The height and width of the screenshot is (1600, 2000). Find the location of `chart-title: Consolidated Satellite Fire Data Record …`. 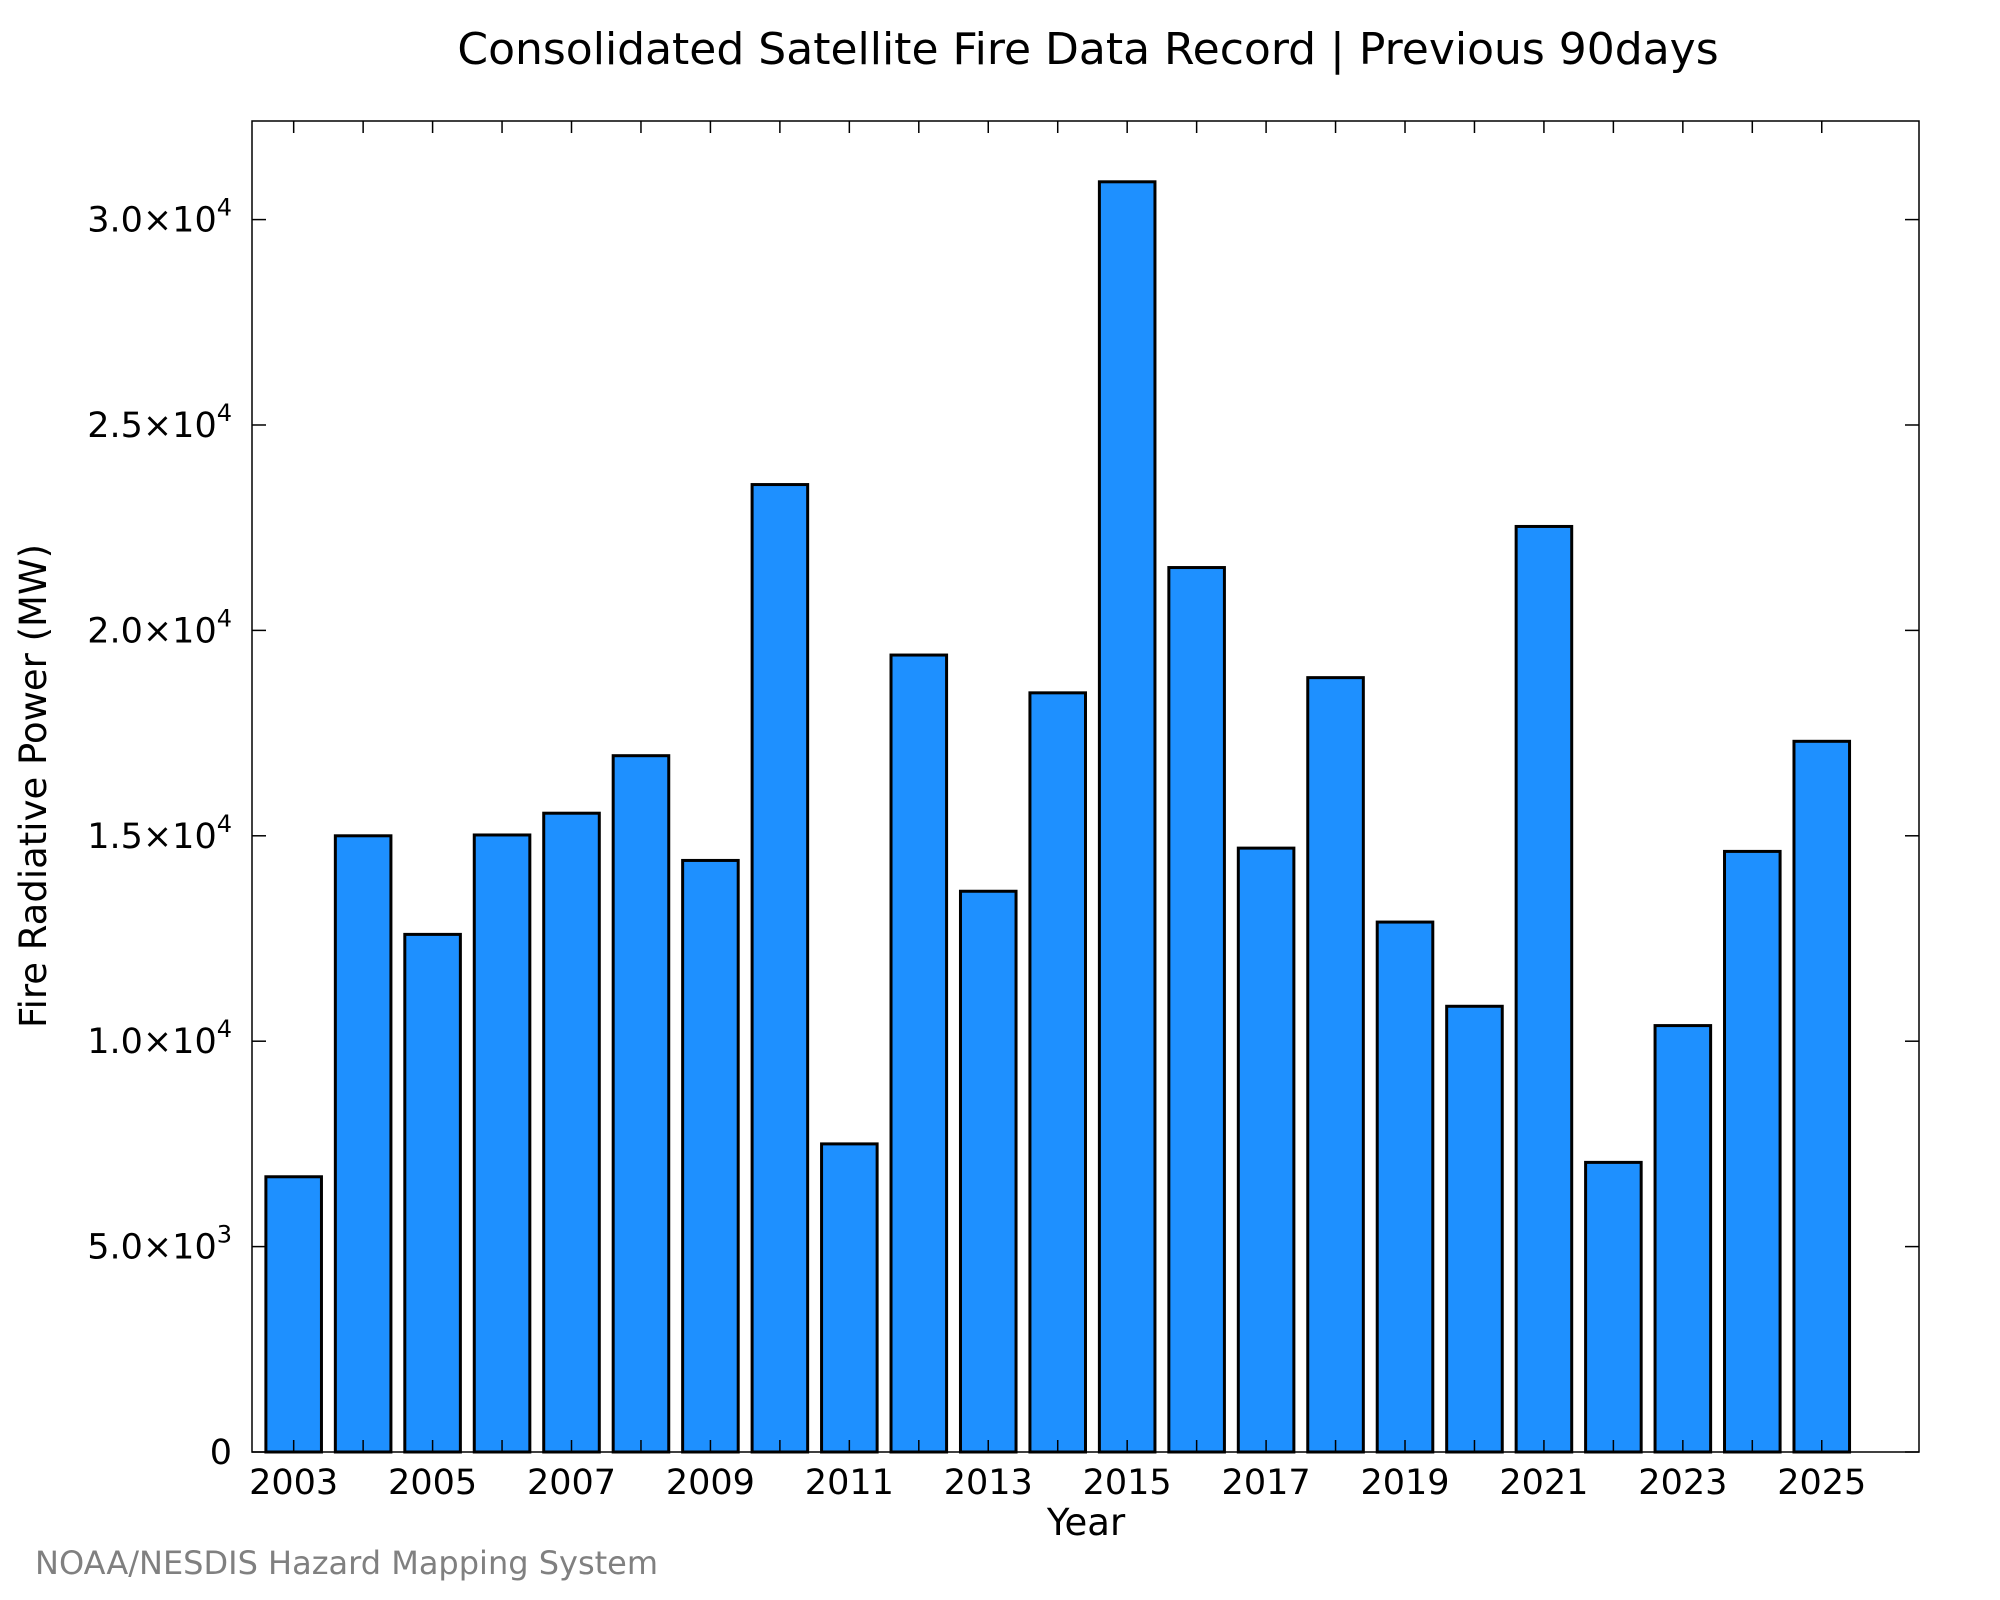

chart-title: Consolidated Satellite Fire Data Record … is located at coordinates (1087, 49).